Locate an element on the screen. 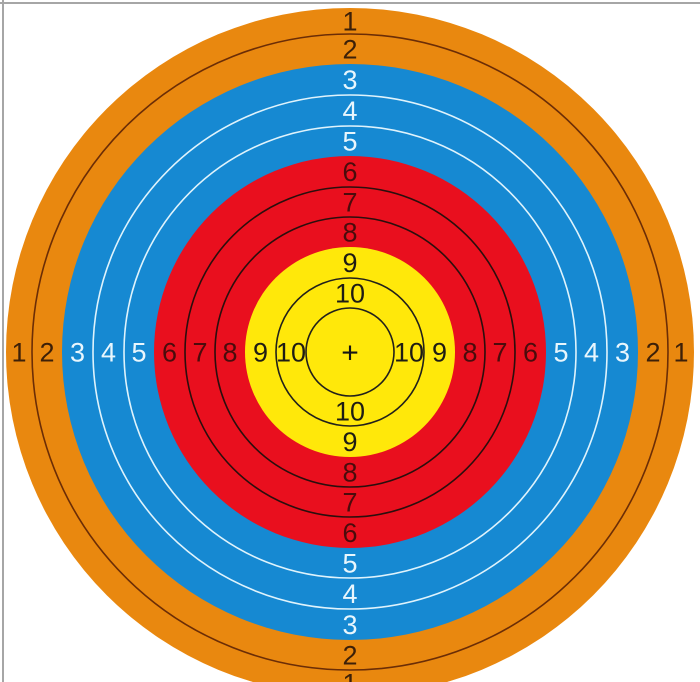  ring-8-number-top: 8 is located at coordinates (349, 233).